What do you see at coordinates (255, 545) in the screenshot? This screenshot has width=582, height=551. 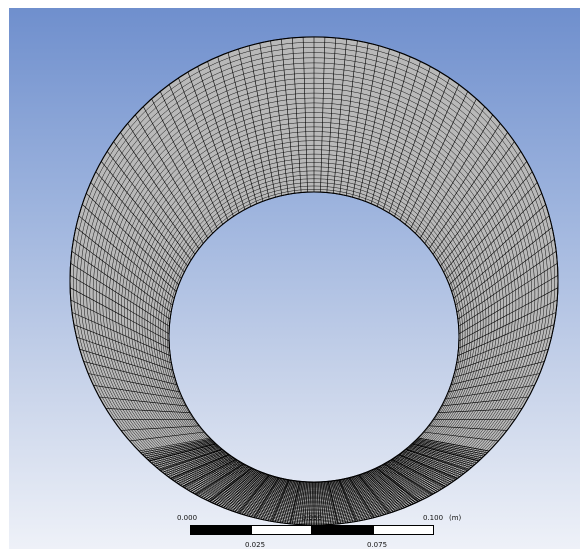 I see `scale-label-025: 0.025` at bounding box center [255, 545].